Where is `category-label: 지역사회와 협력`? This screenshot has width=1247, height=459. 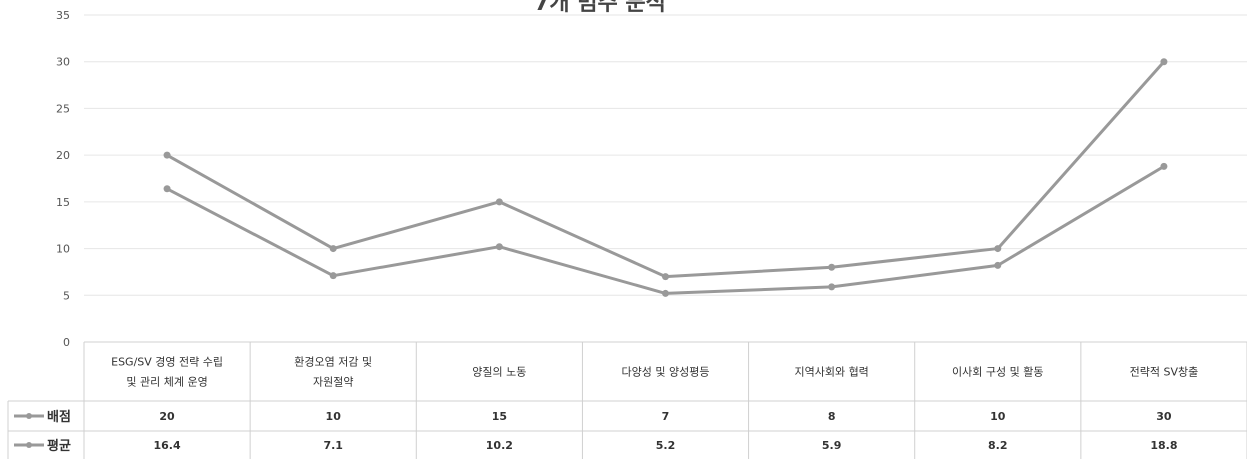
category-label: 지역사회와 협력 is located at coordinates (831, 372).